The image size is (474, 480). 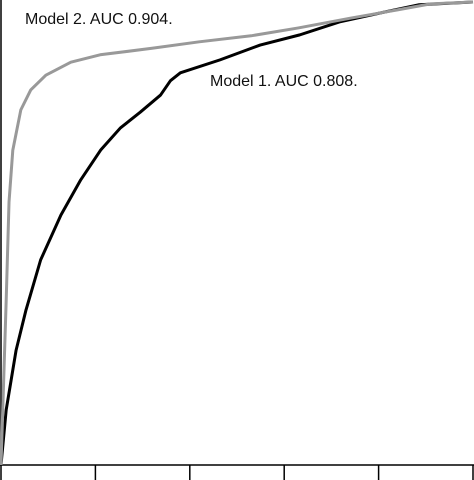 What do you see at coordinates (284, 81) in the screenshot?
I see `series-label: Model 1. AUC 0.808.` at bounding box center [284, 81].